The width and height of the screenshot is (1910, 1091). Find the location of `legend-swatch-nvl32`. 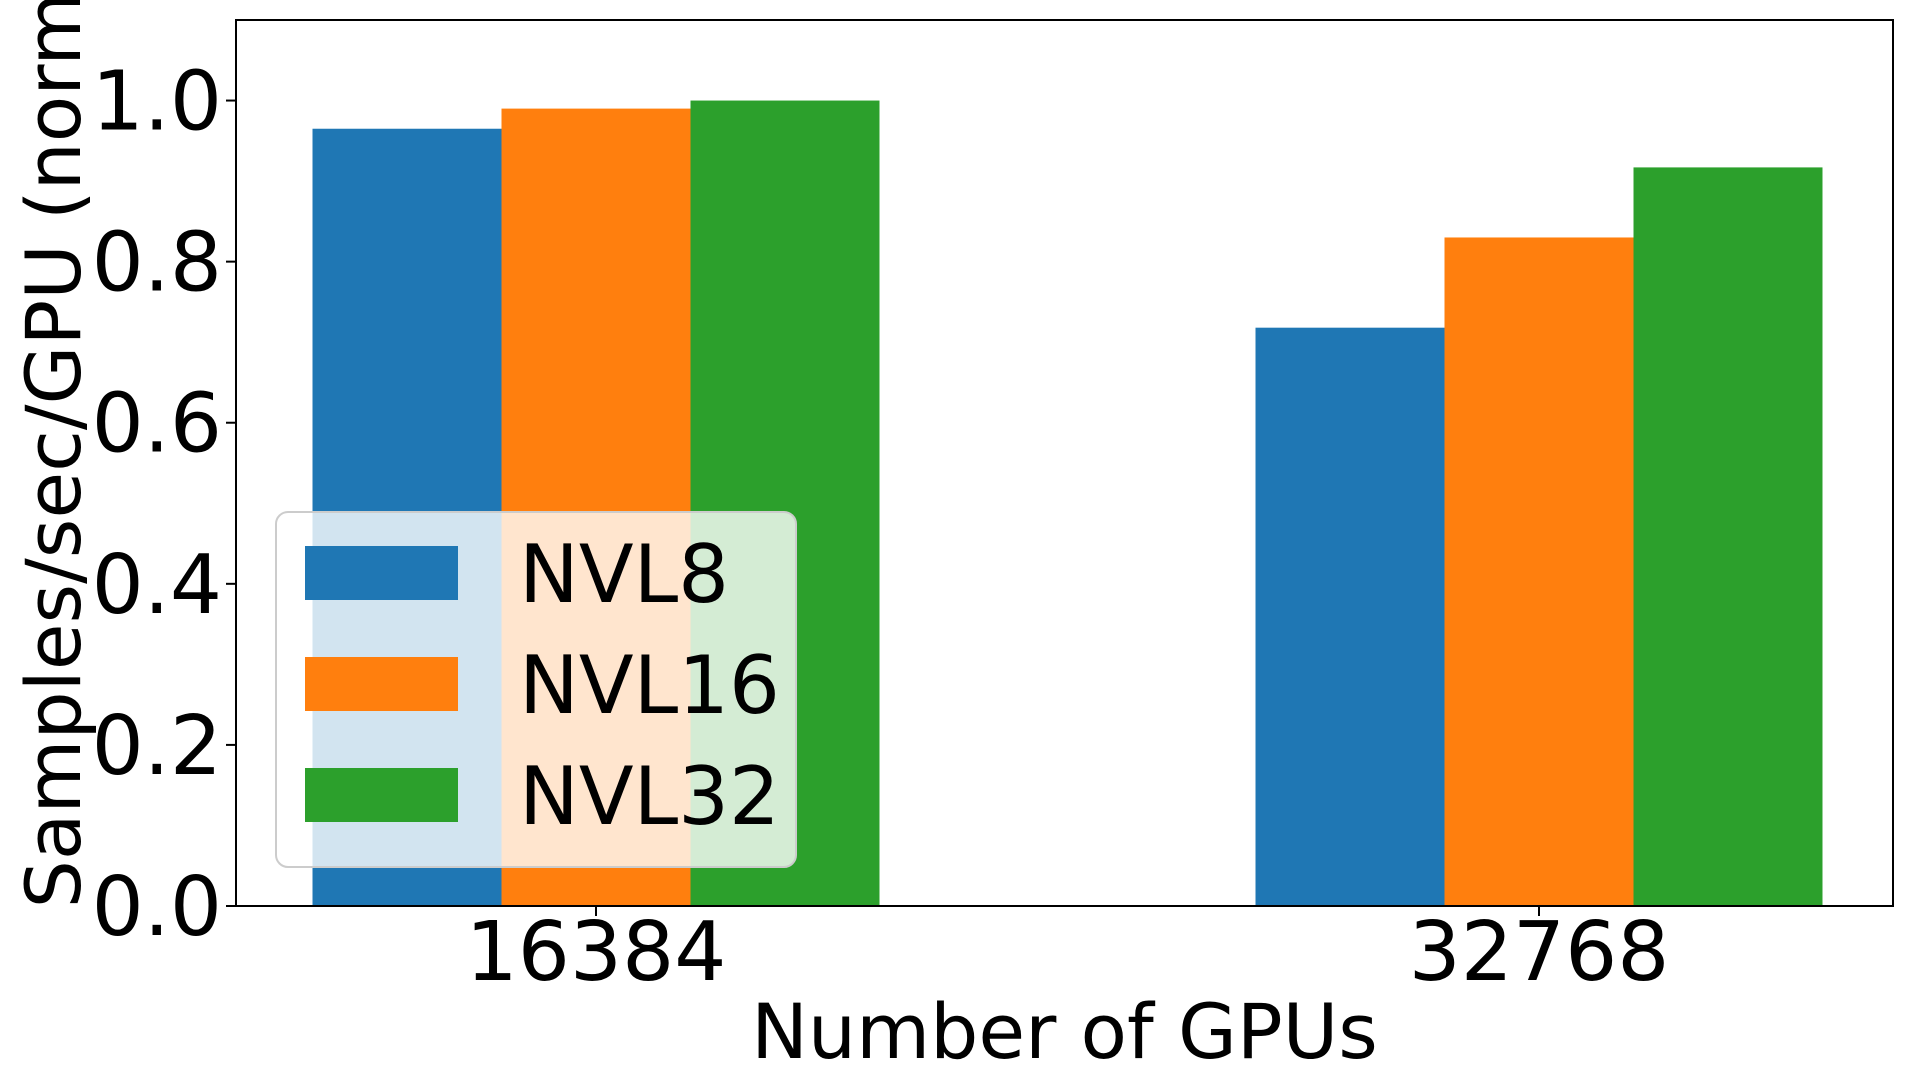

legend-swatch-nvl32 is located at coordinates (381, 795).